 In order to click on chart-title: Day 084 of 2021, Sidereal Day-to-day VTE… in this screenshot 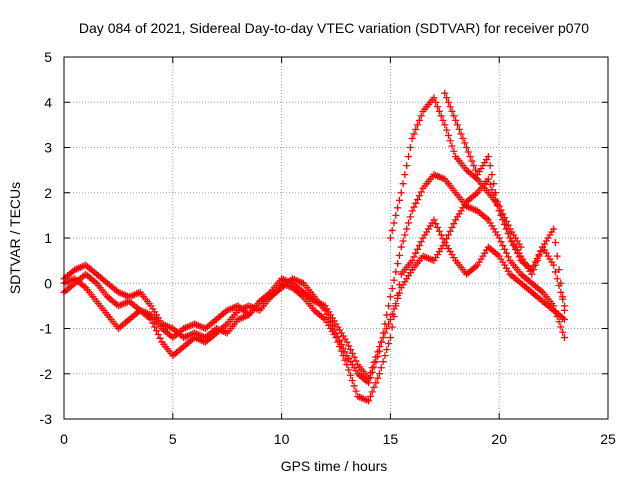, I will do `click(334, 28)`.